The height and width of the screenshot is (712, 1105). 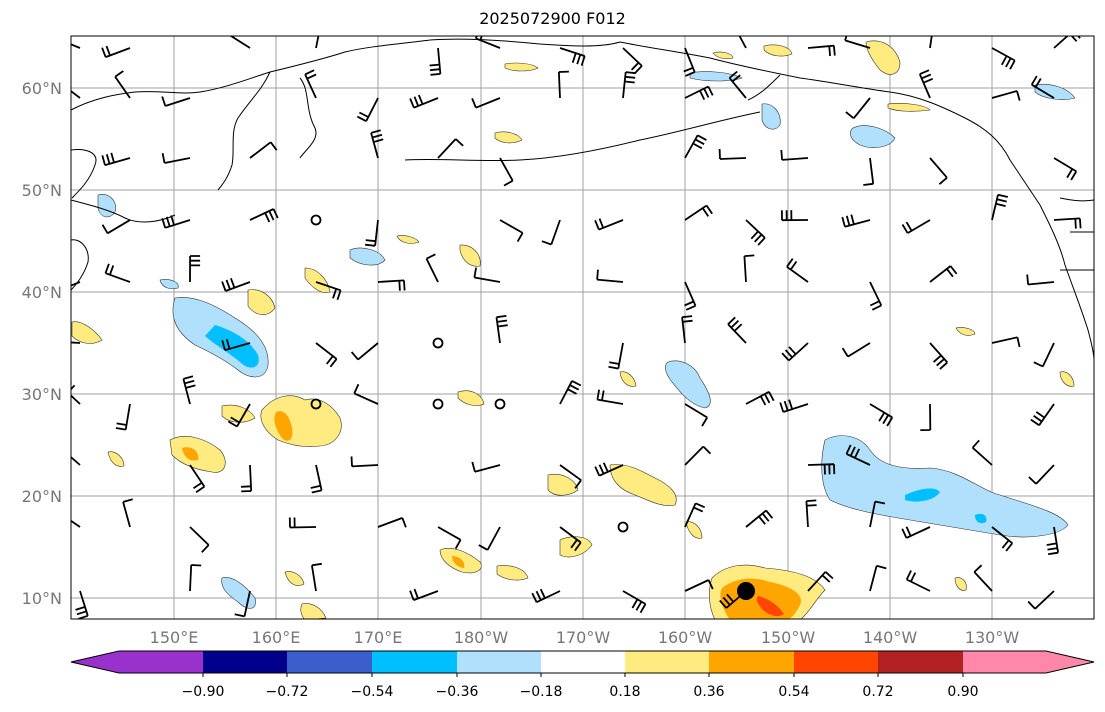 What do you see at coordinates (42, 292) in the screenshot?
I see `lat-label: 40°N` at bounding box center [42, 292].